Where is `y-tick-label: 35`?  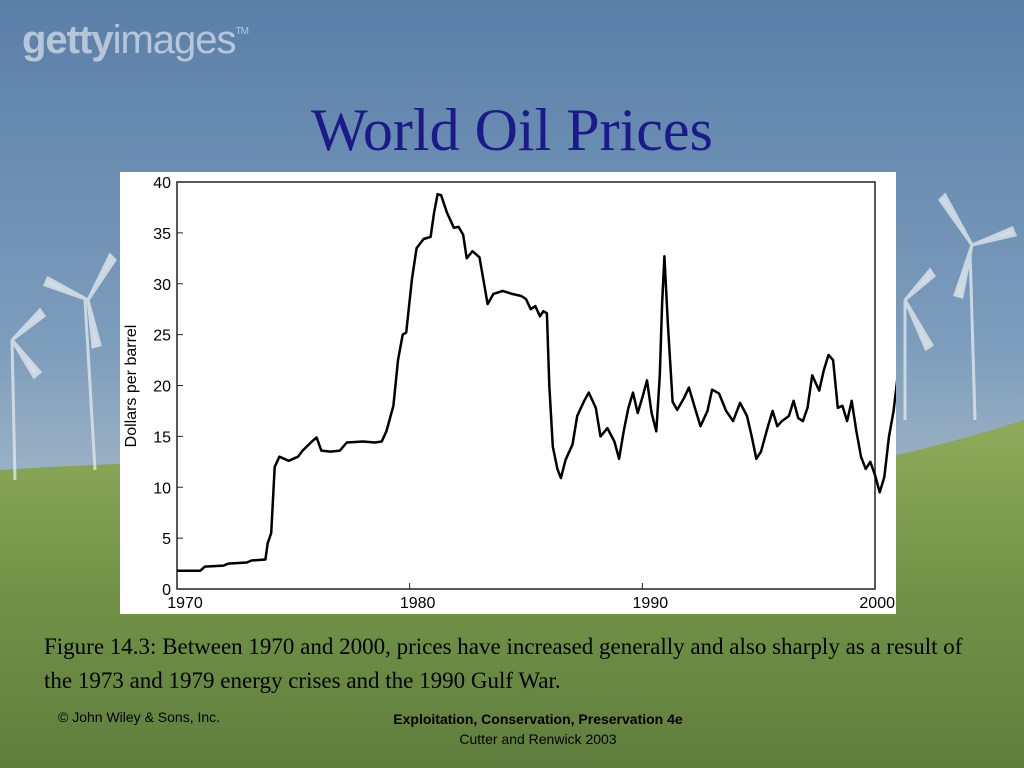 y-tick-label: 35 is located at coordinates (162, 234).